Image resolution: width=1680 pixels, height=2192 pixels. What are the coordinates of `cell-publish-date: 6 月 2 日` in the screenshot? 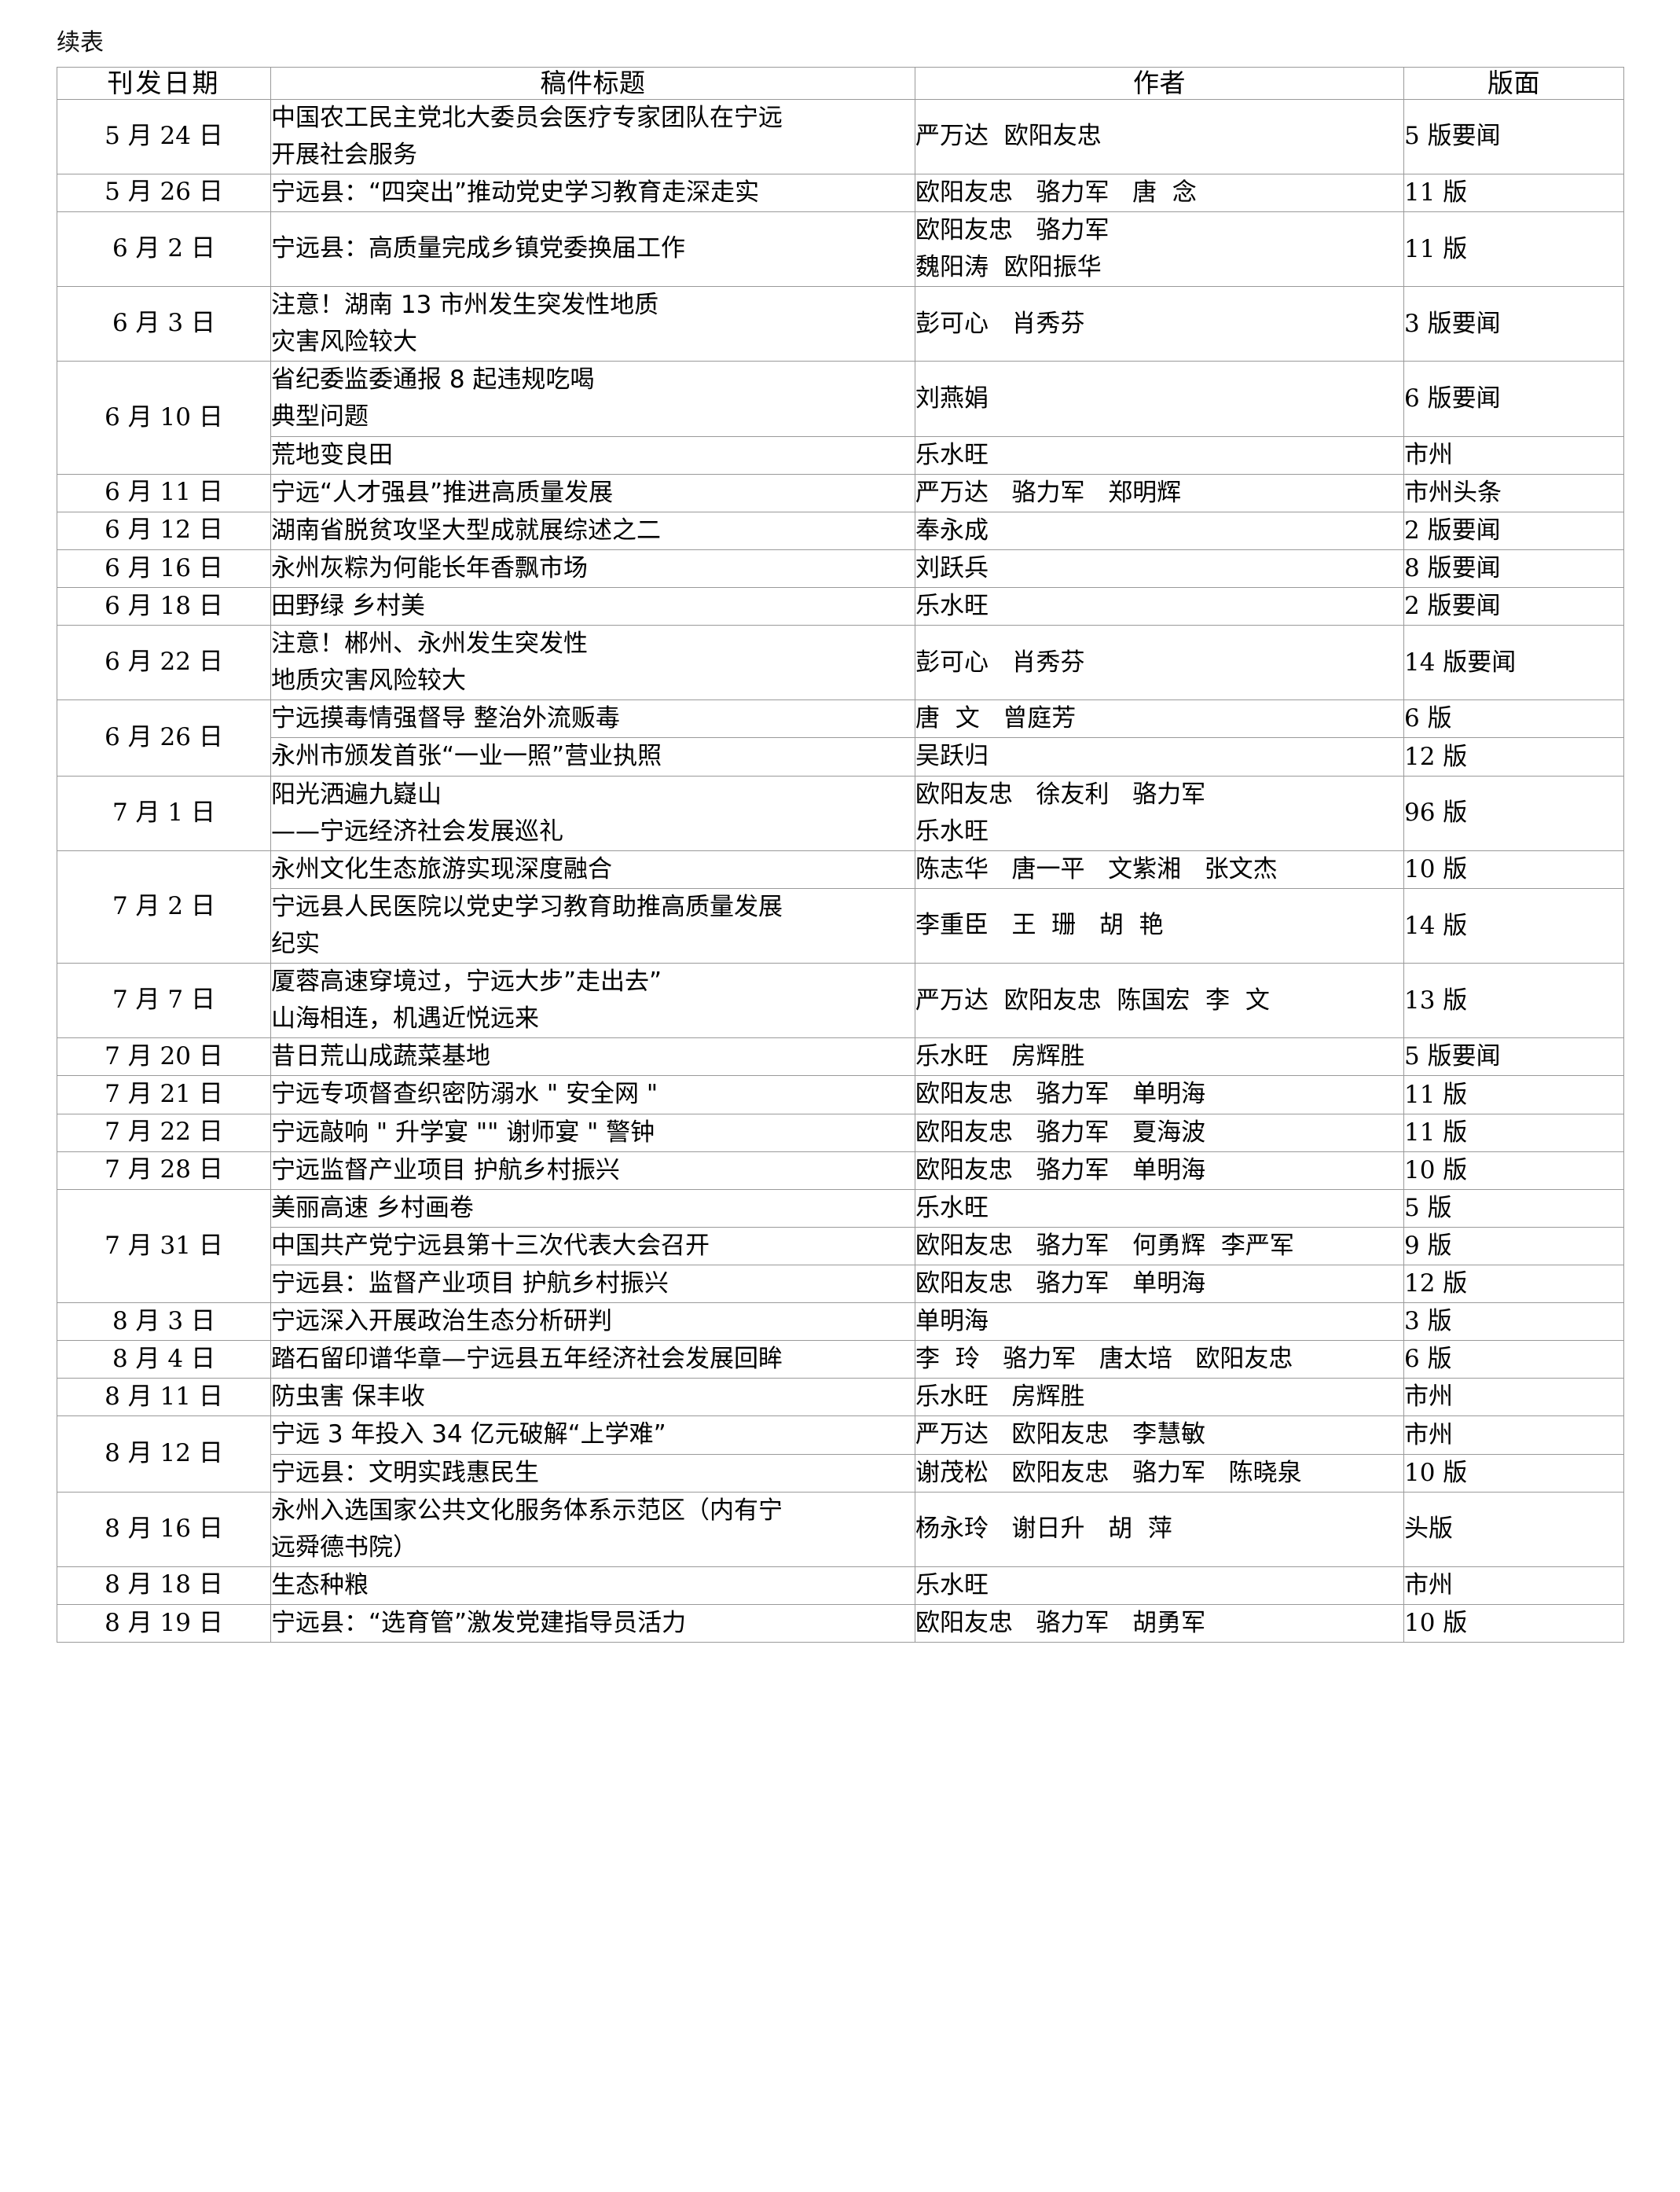 It's located at (164, 250).